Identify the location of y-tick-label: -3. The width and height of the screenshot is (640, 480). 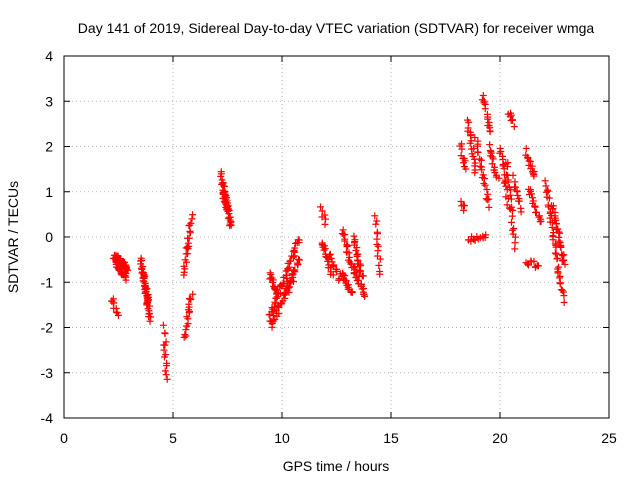
(47, 373).